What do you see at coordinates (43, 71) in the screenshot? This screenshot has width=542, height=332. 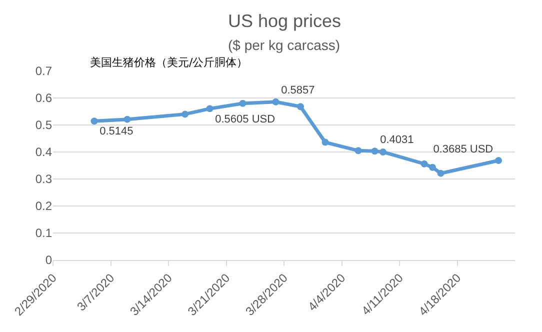 I see `y-tick-label: 0.7` at bounding box center [43, 71].